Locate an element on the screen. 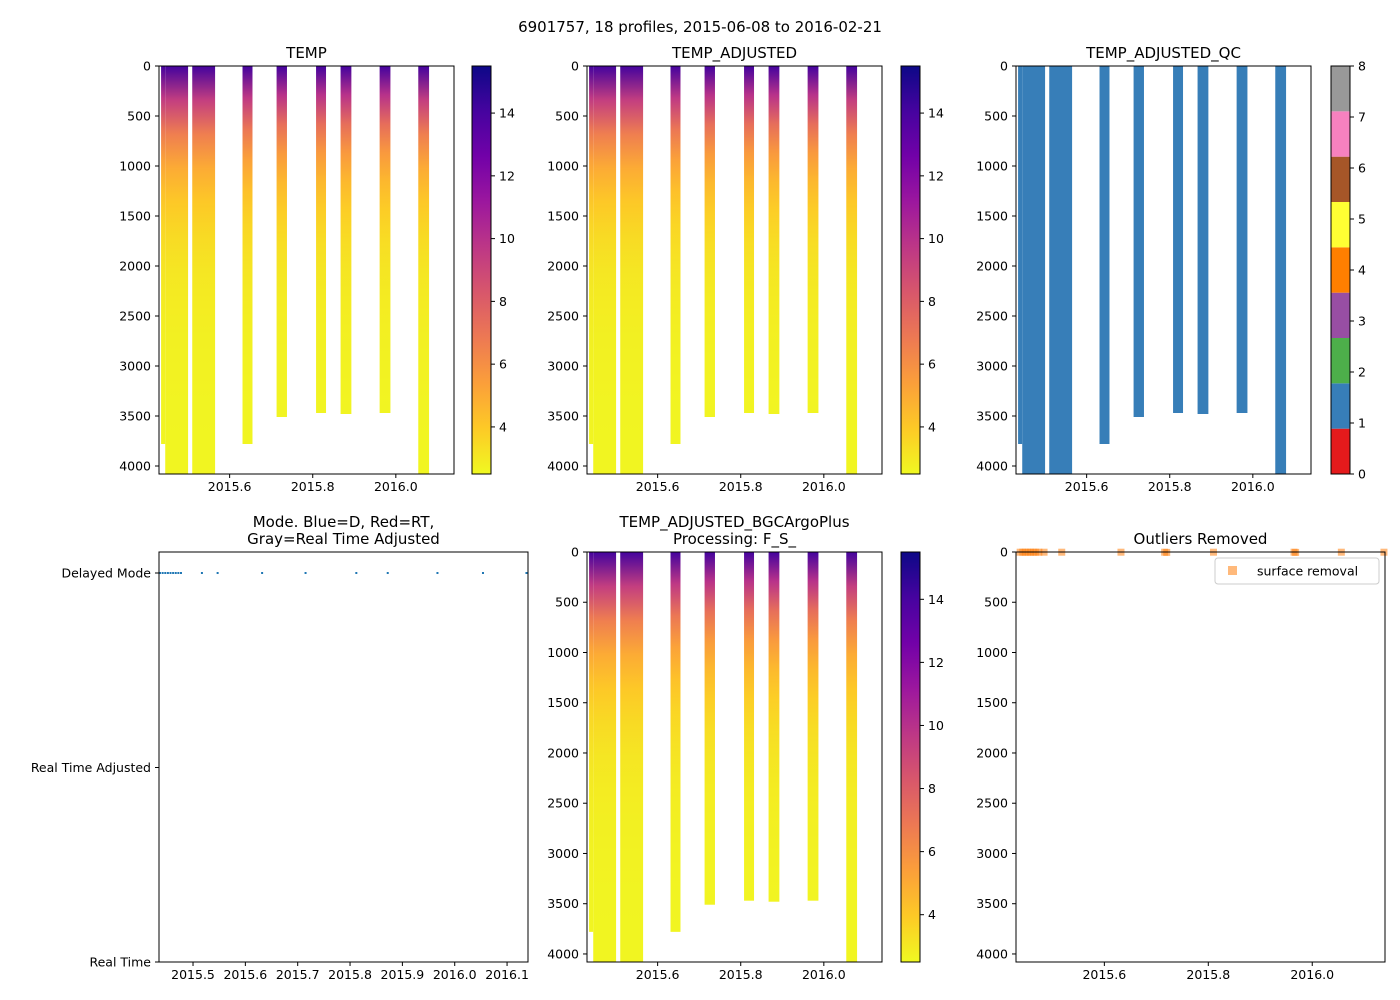 The height and width of the screenshot is (1000, 1400). mode-title-line: Mode. Blue=D, Red=RT, is located at coordinates (344, 522).